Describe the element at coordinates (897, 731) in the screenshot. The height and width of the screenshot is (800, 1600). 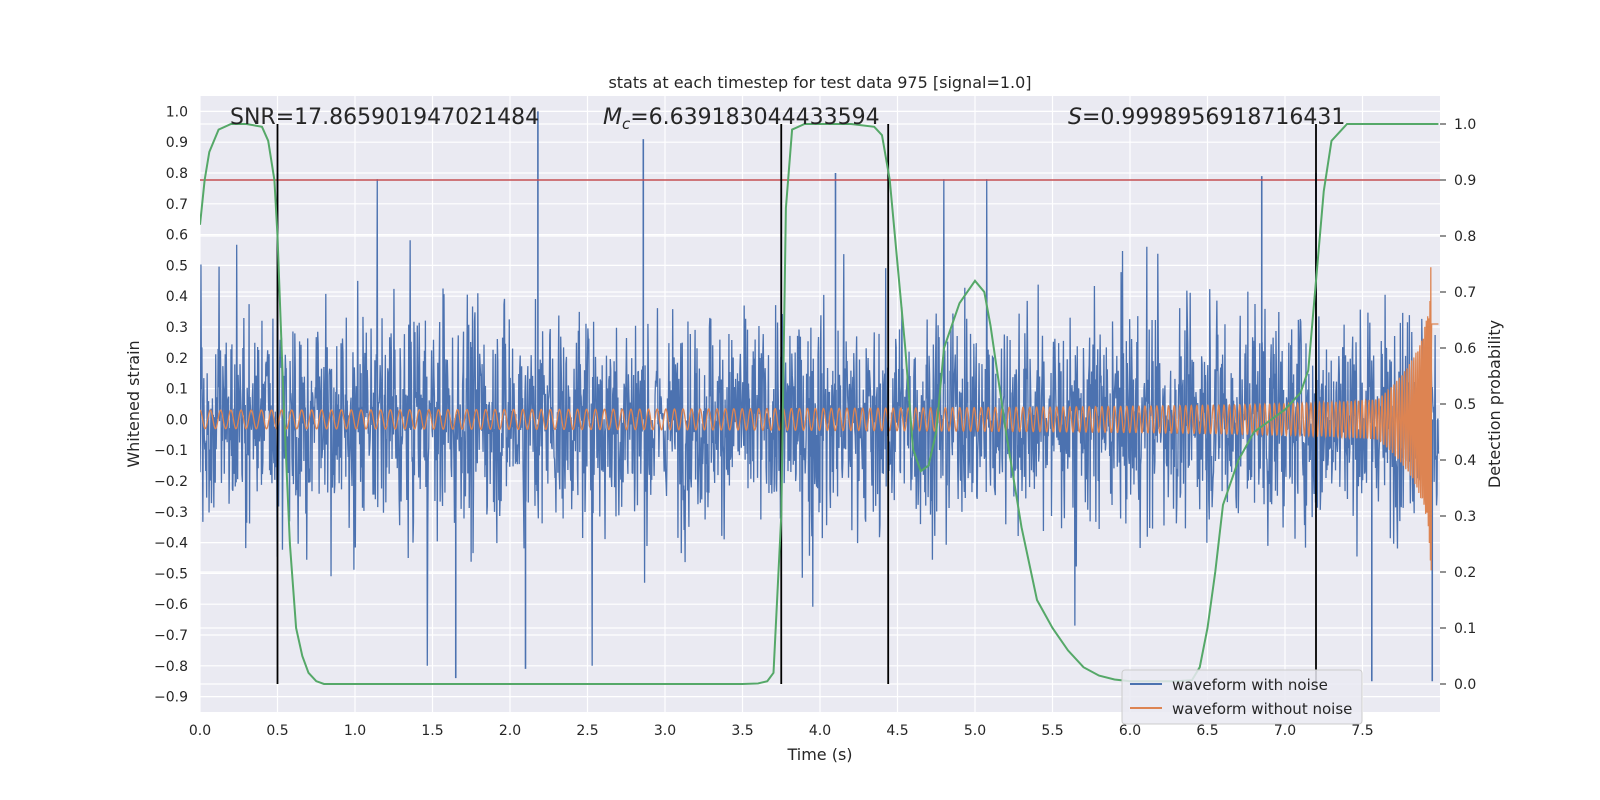
I see `x-tick-label: 4.5` at that location.